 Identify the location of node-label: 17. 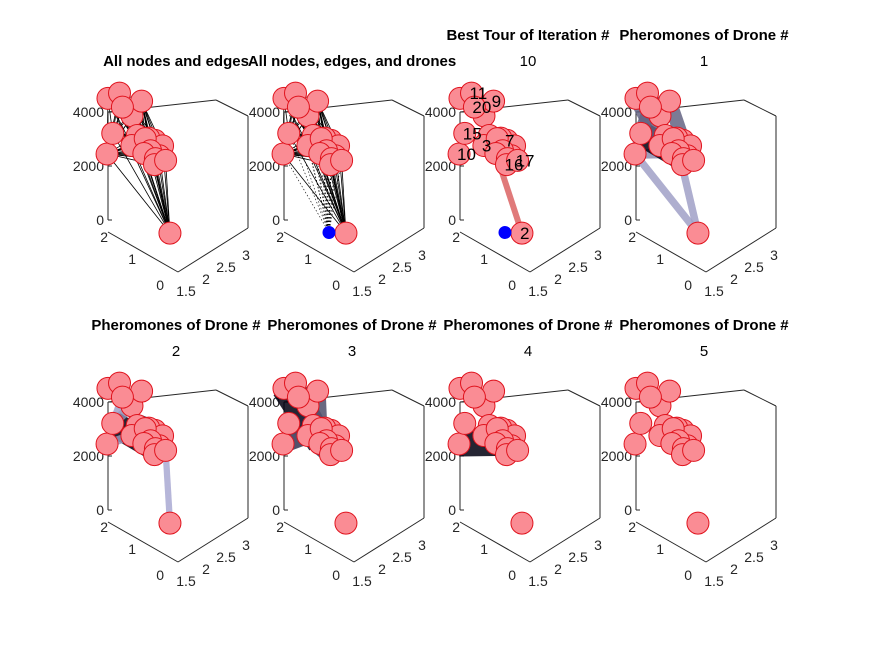
(525, 160).